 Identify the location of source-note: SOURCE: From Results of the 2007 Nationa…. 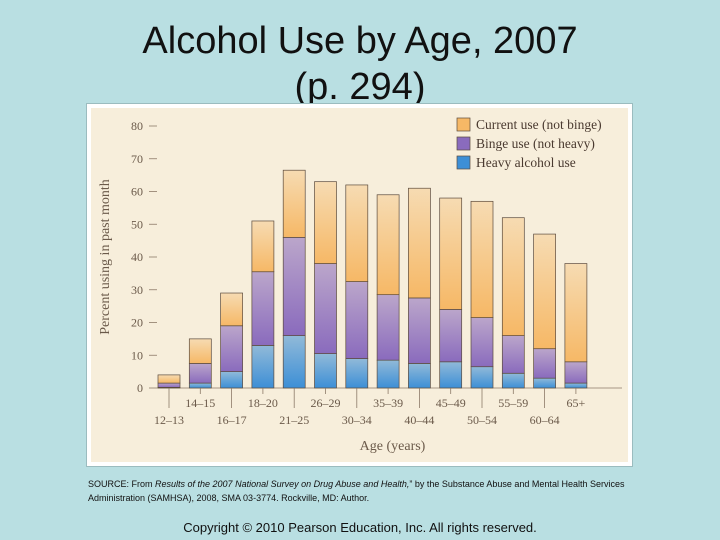
(368, 491).